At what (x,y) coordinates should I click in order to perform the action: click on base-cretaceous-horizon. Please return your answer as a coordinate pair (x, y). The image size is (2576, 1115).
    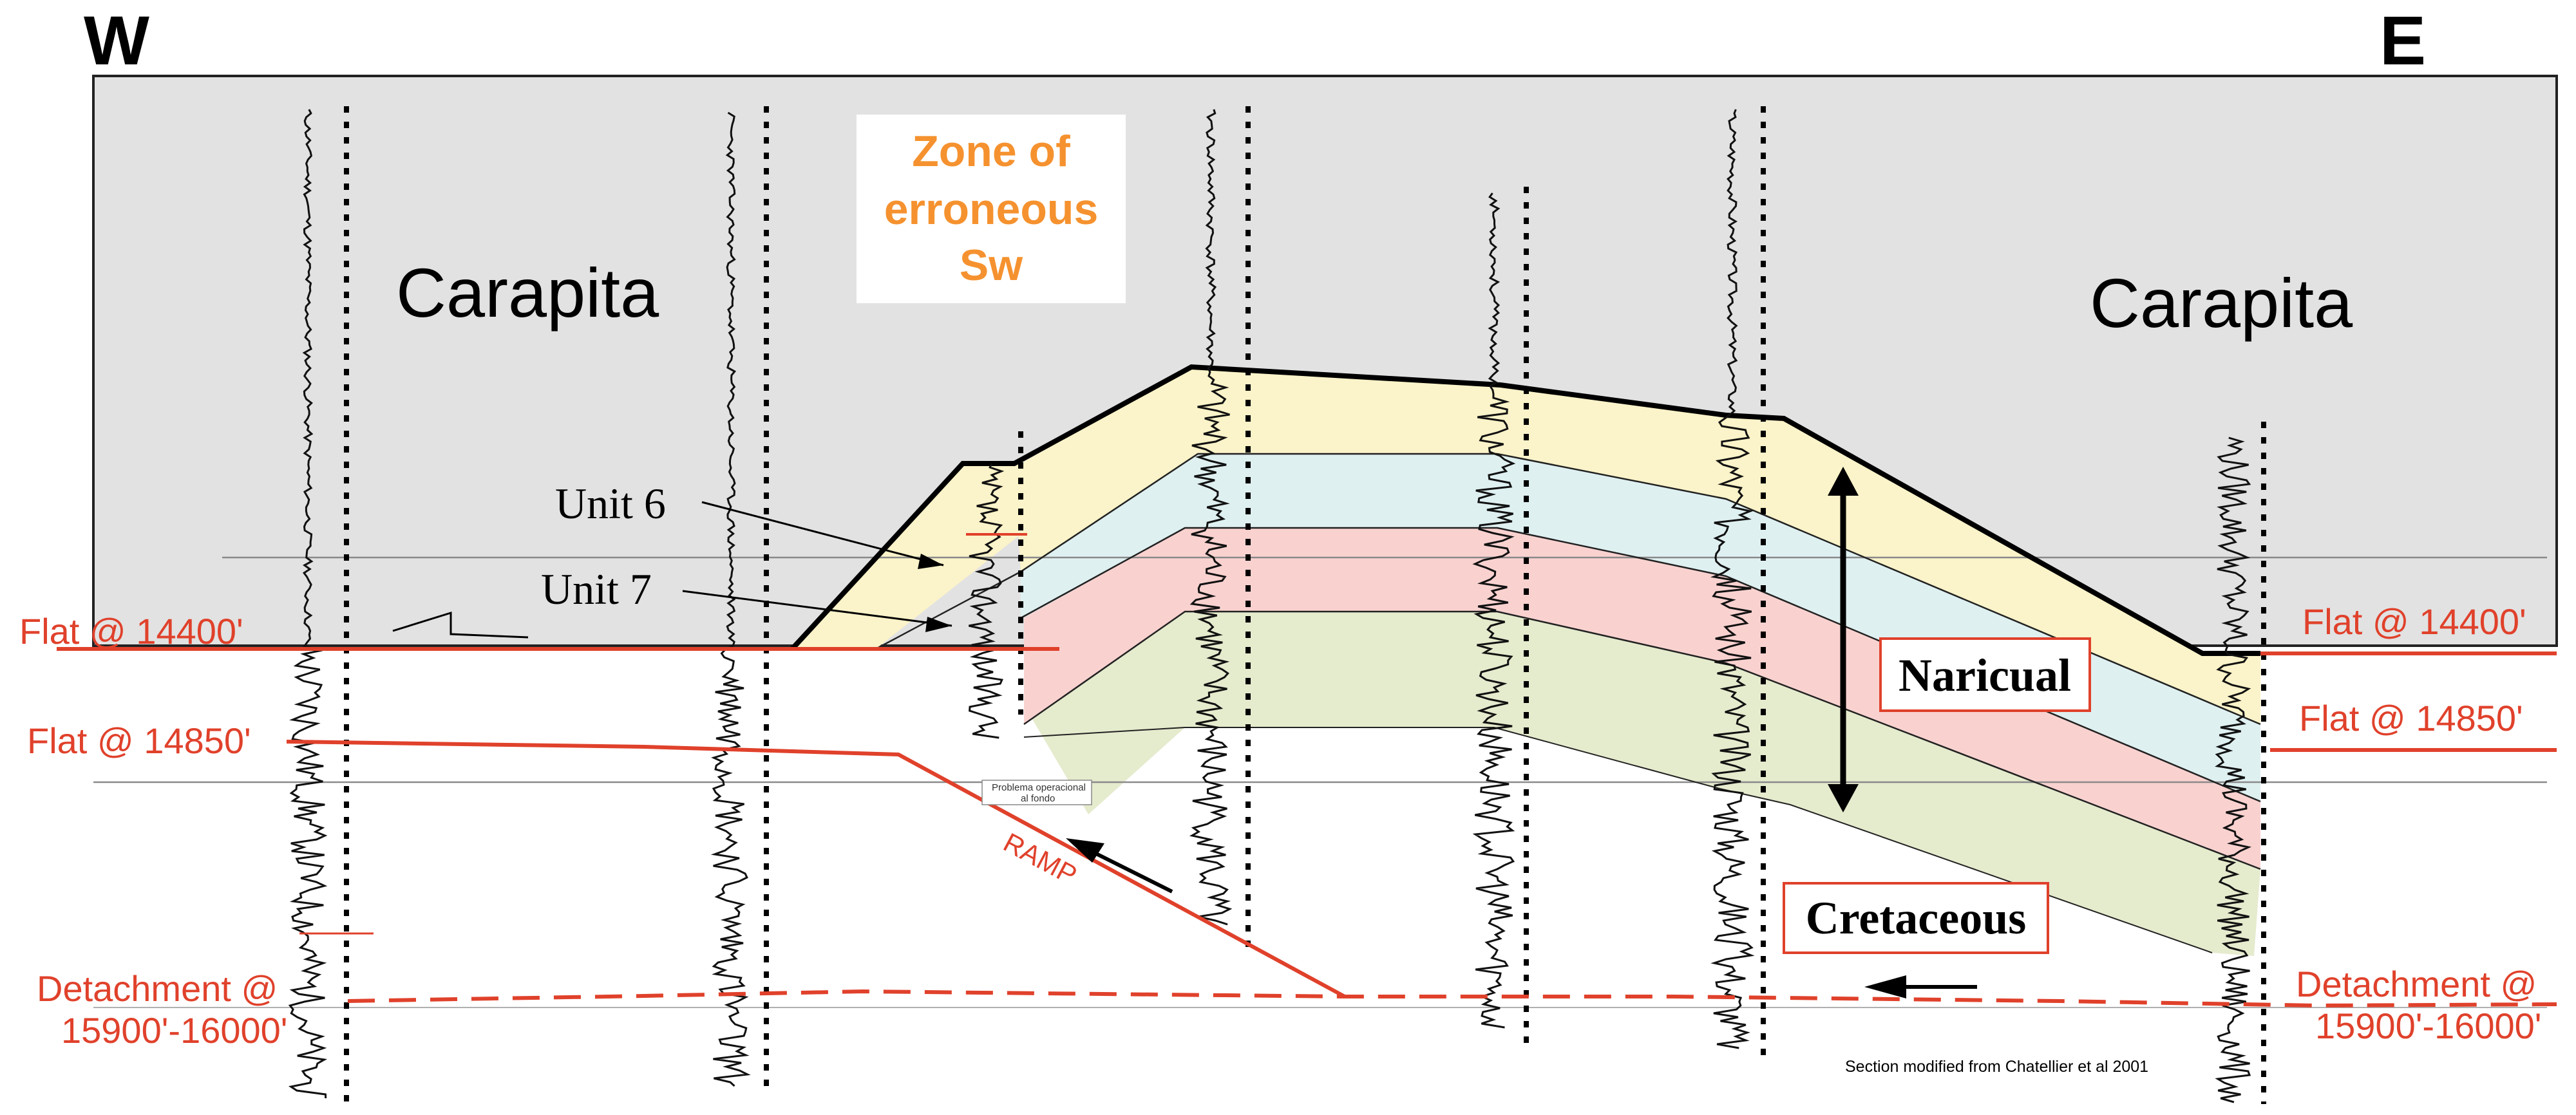
    Looking at the image, I should click on (1618, 840).